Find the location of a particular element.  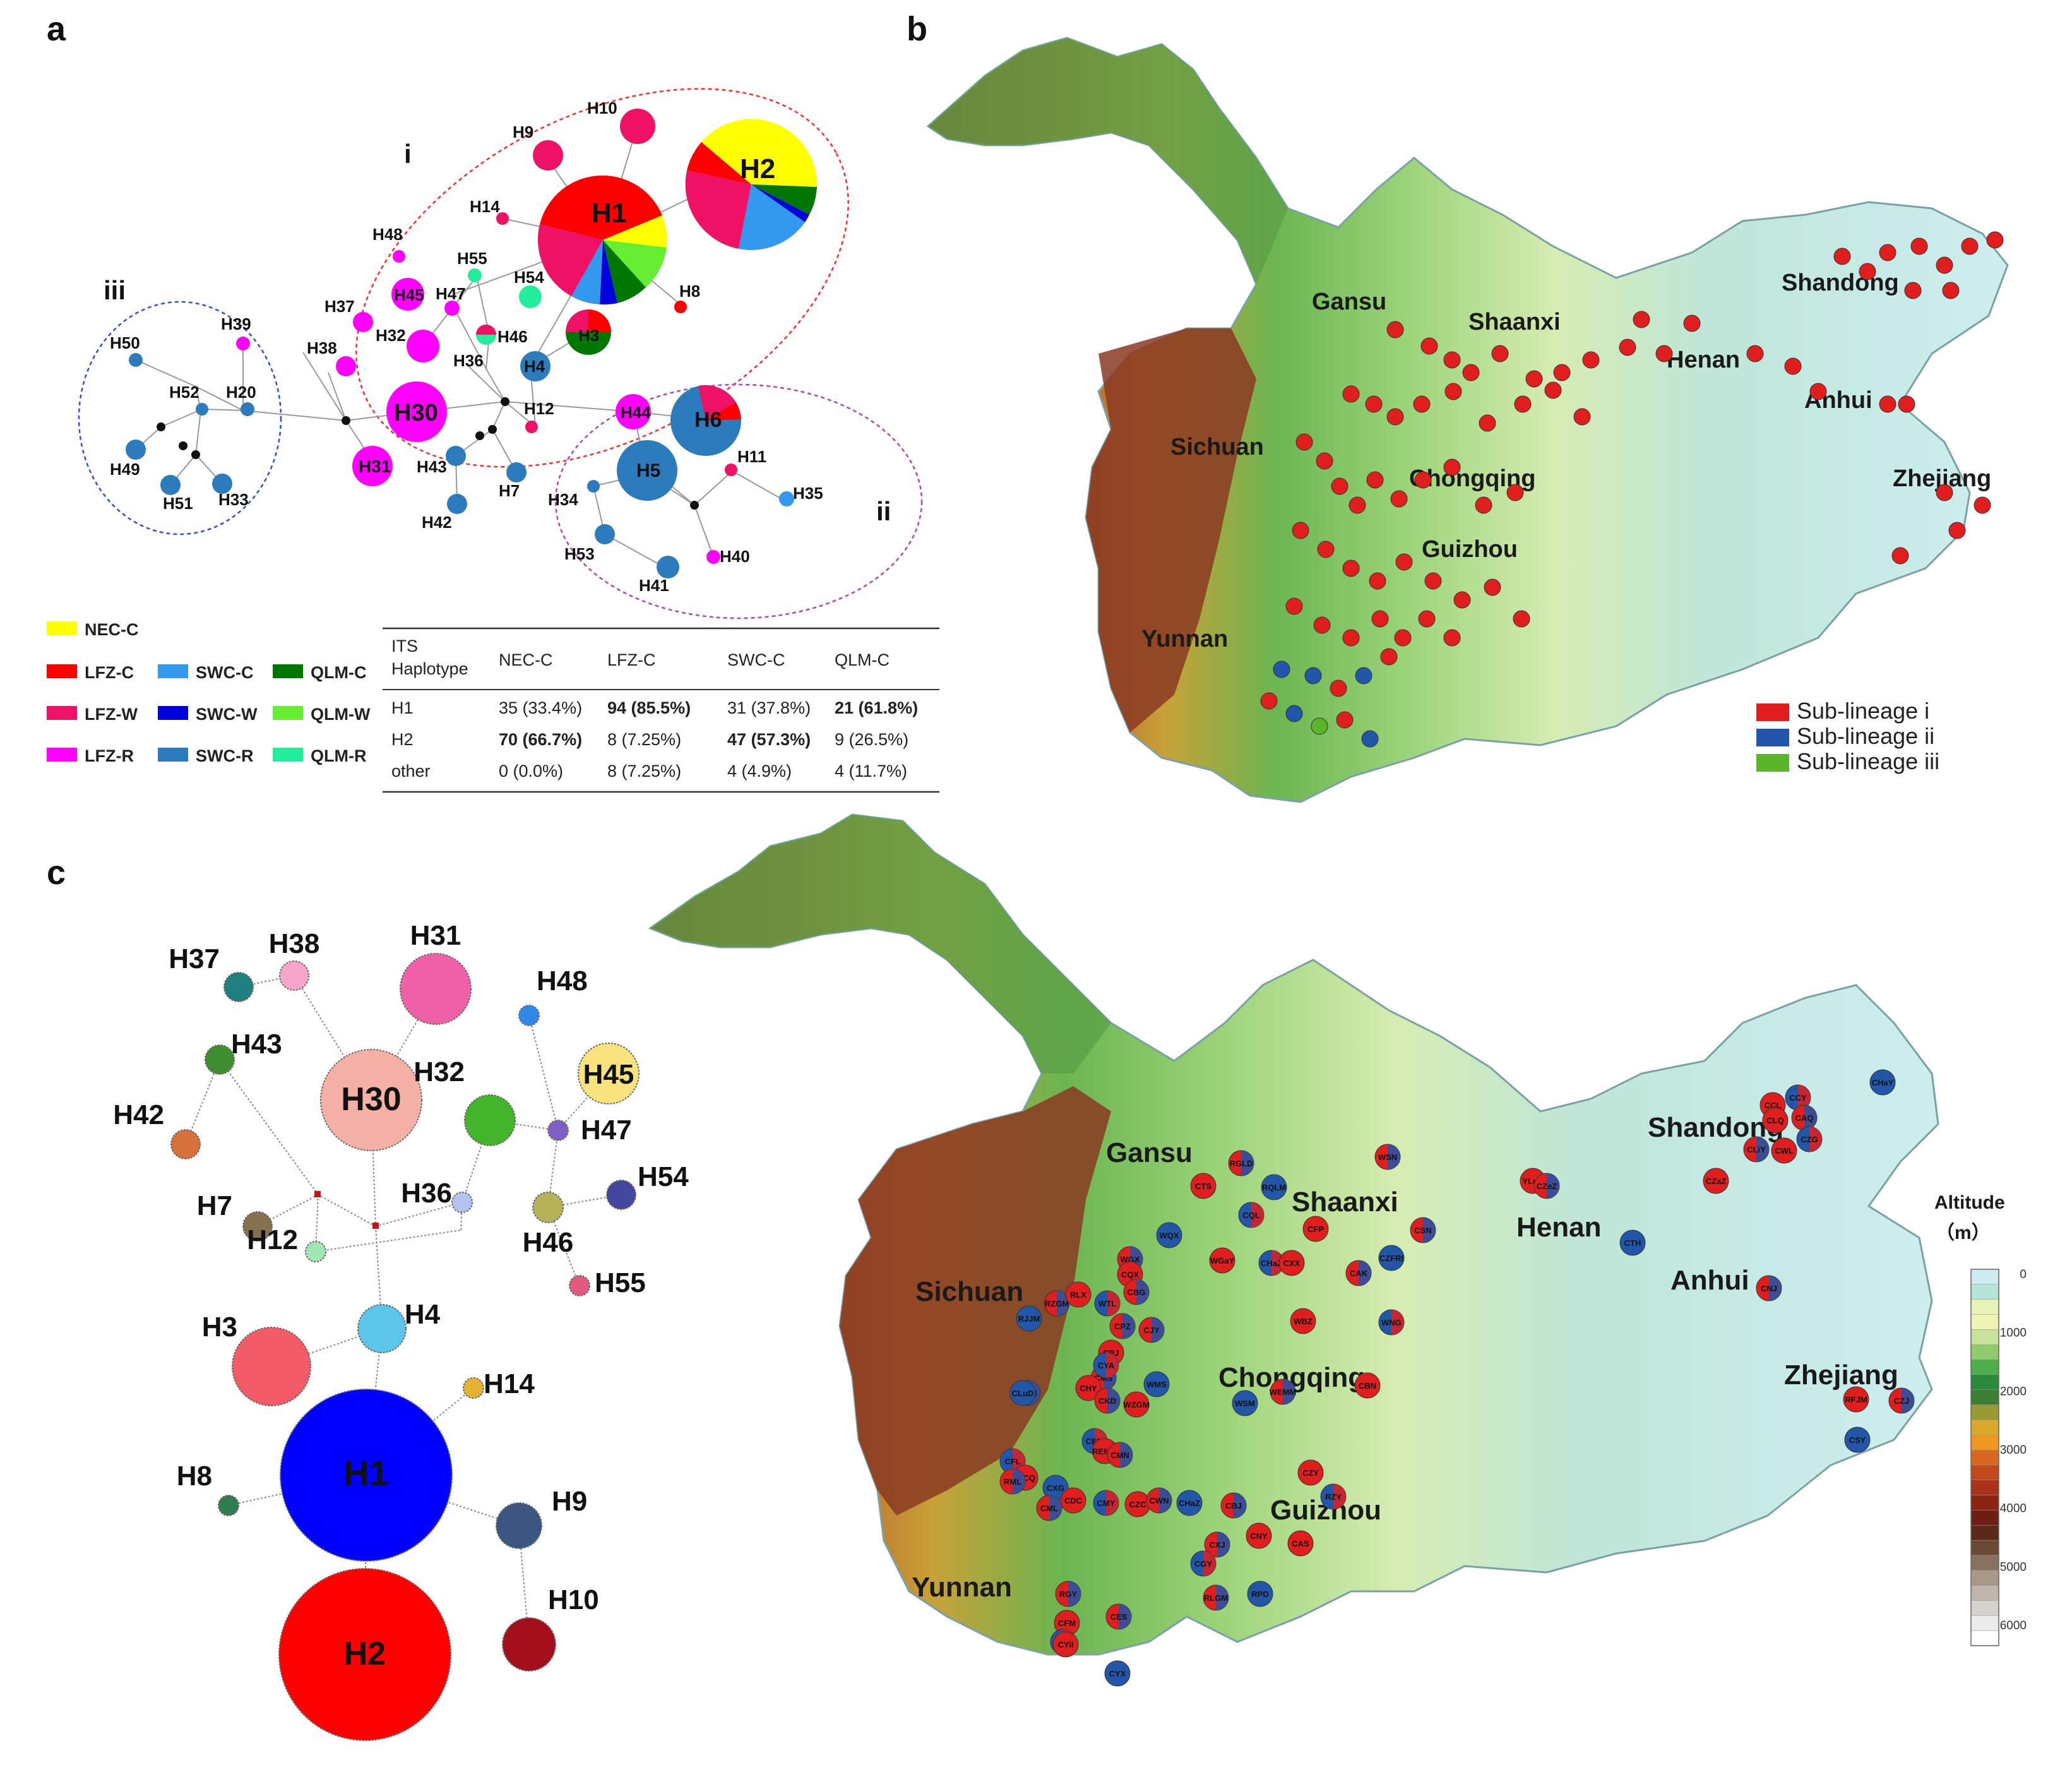

site-label: CZG is located at coordinates (1809, 1139).